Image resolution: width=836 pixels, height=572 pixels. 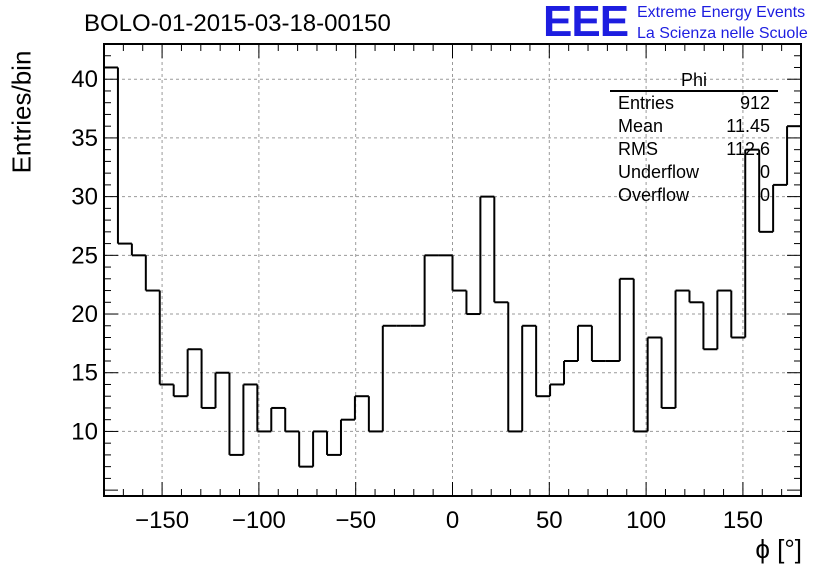 I want to click on stats-label: Overflow, so click(x=654, y=195).